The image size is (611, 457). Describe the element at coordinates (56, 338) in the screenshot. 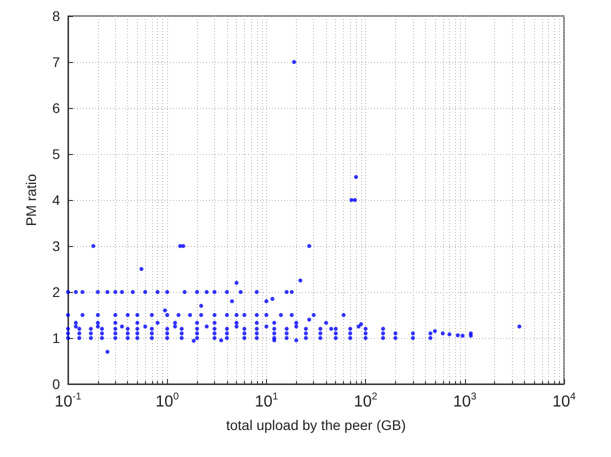

I see `y-tick-label: 1` at that location.